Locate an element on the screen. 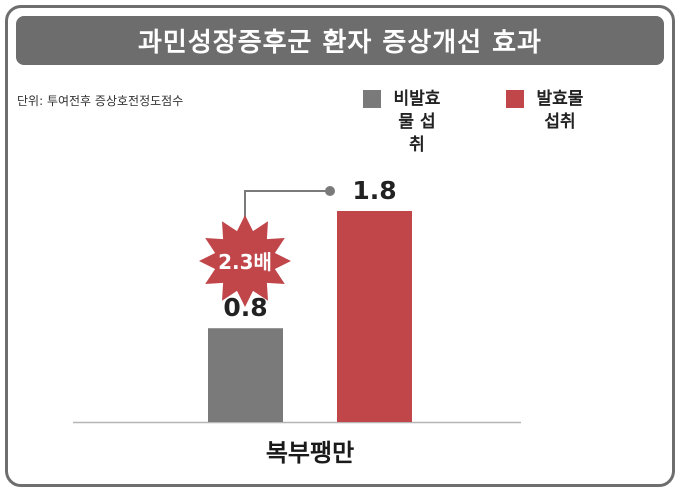 The image size is (680, 492). legend-item-non-fermented: 비발효물 섭취 is located at coordinates (403, 122).